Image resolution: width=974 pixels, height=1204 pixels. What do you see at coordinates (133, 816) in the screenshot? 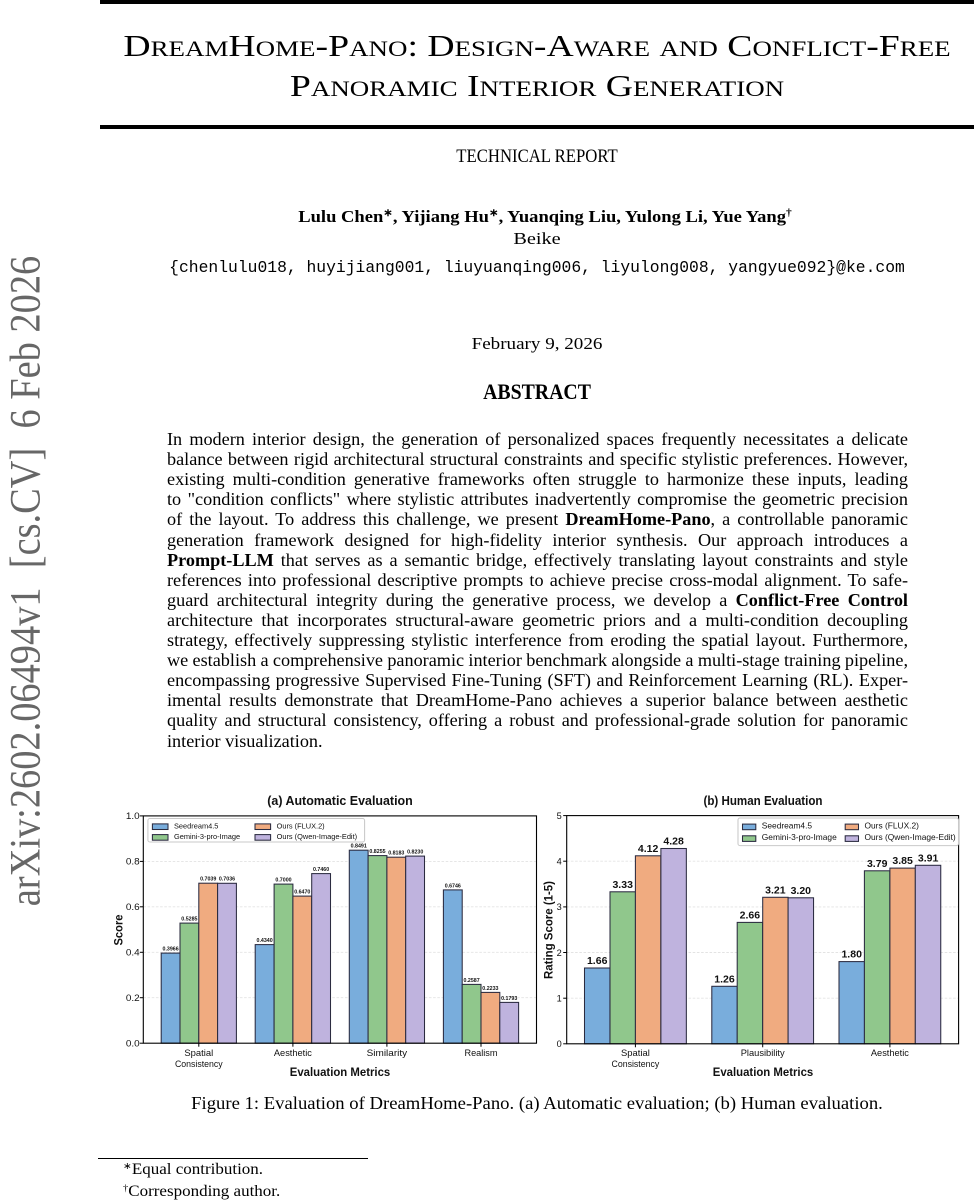
I see `svg-text: 1.0` at bounding box center [133, 816].